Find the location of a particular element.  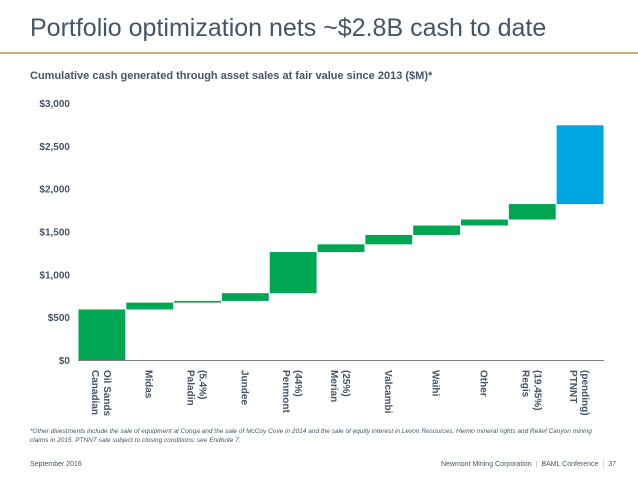

x-tick-label: Waihi is located at coordinates (435, 383).